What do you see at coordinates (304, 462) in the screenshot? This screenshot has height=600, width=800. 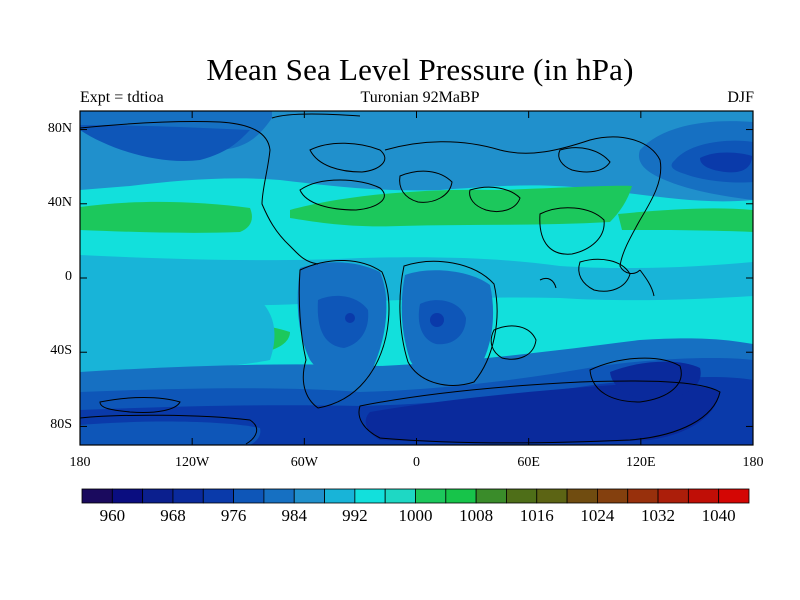 I see `lon-tick-label: 60W` at bounding box center [304, 462].